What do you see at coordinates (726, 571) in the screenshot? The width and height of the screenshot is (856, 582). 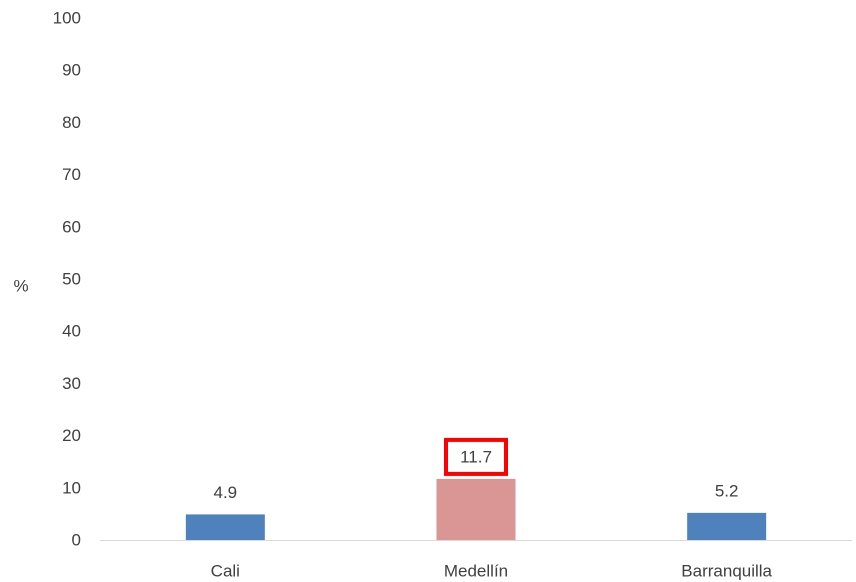 I see `x-tick-label: Barranquilla` at bounding box center [726, 571].